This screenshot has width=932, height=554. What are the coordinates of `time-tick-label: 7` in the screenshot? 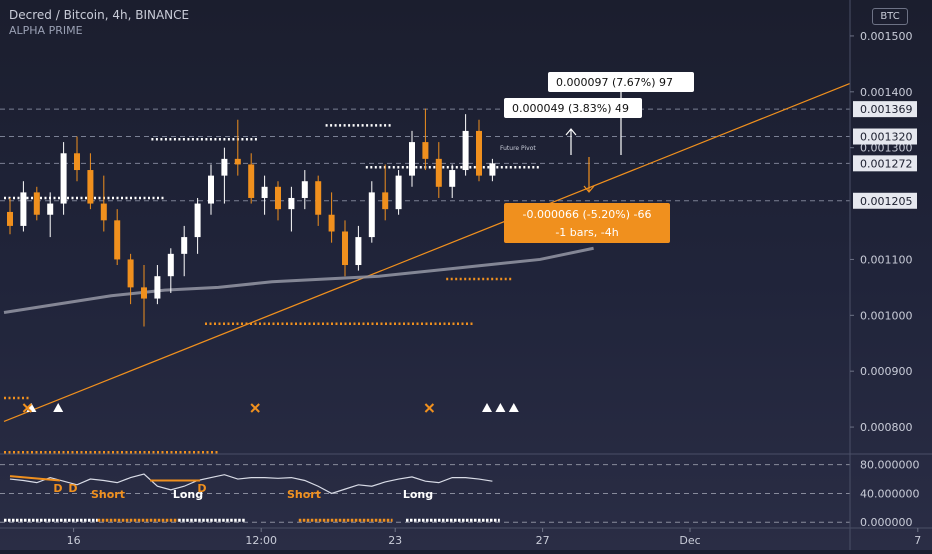 It's located at (917, 540).